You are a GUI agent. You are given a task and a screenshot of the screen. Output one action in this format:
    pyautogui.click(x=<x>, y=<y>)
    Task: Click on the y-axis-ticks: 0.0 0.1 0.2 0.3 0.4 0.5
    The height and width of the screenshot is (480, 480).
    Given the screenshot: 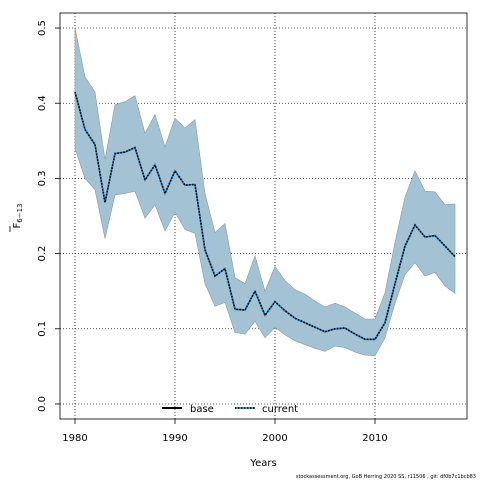 What is the action you would take?
    pyautogui.click(x=48, y=216)
    